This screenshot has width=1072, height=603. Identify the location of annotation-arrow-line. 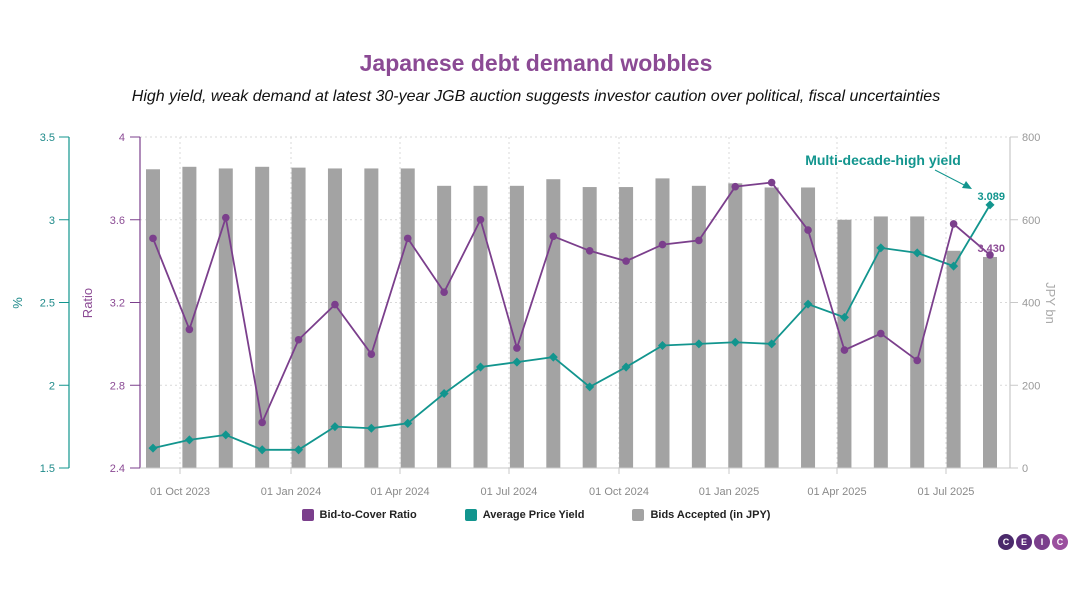
(951, 178).